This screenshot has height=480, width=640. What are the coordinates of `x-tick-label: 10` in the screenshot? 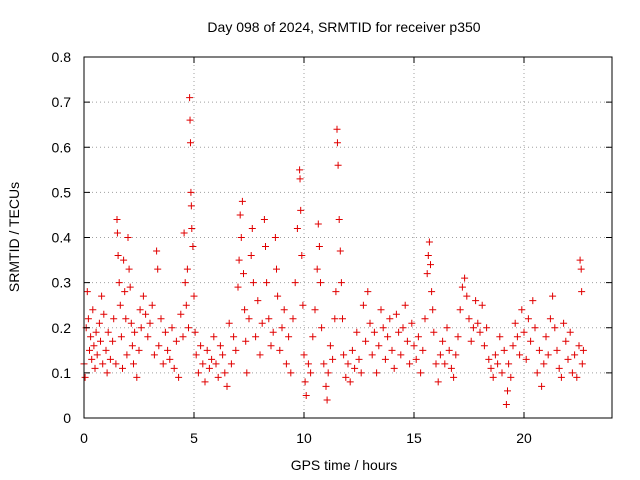 It's located at (304, 438).